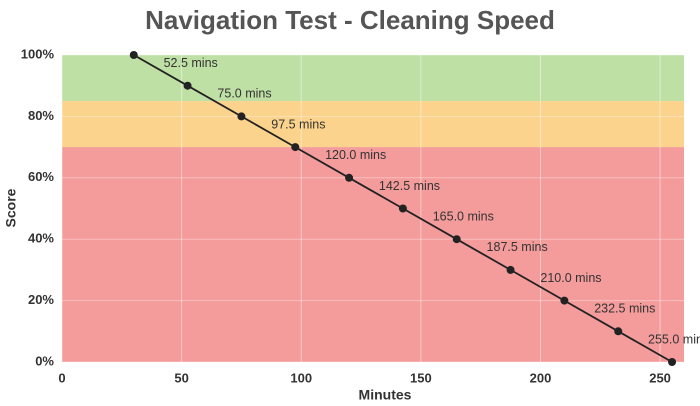 This screenshot has width=700, height=406. I want to click on data-label: 232.5 mins, so click(624, 309).